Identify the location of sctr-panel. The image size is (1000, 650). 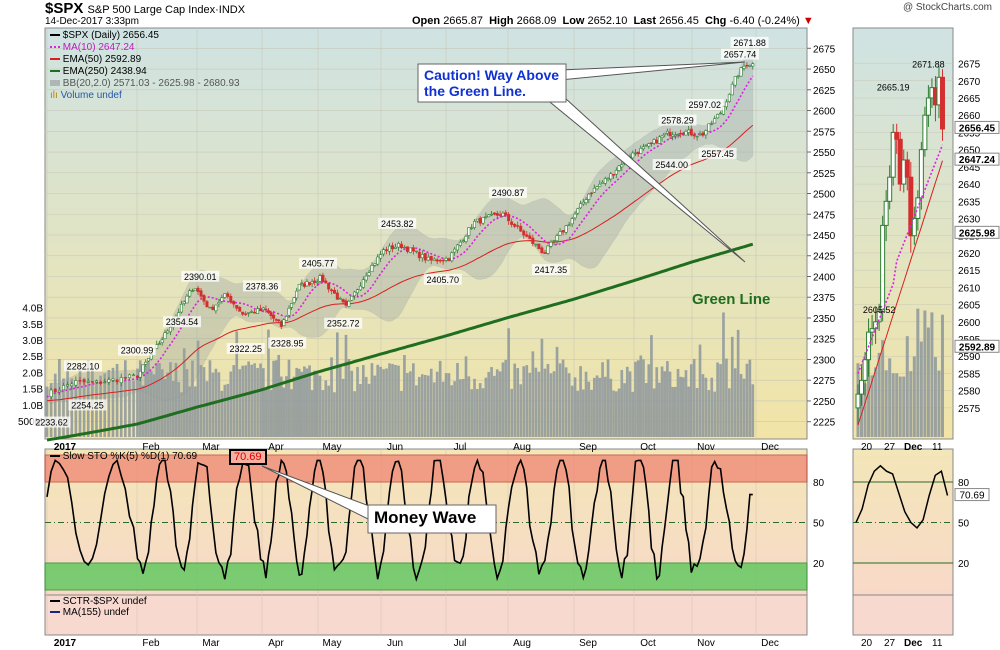
(426, 615).